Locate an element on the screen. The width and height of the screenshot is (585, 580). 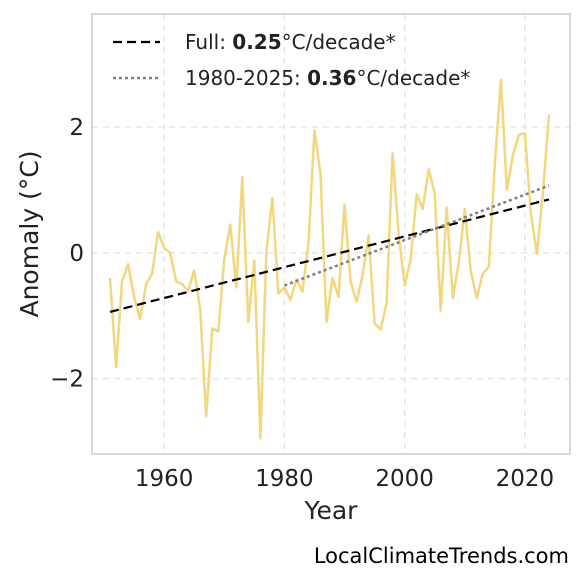
full-trend-line is located at coordinates (329, 255).